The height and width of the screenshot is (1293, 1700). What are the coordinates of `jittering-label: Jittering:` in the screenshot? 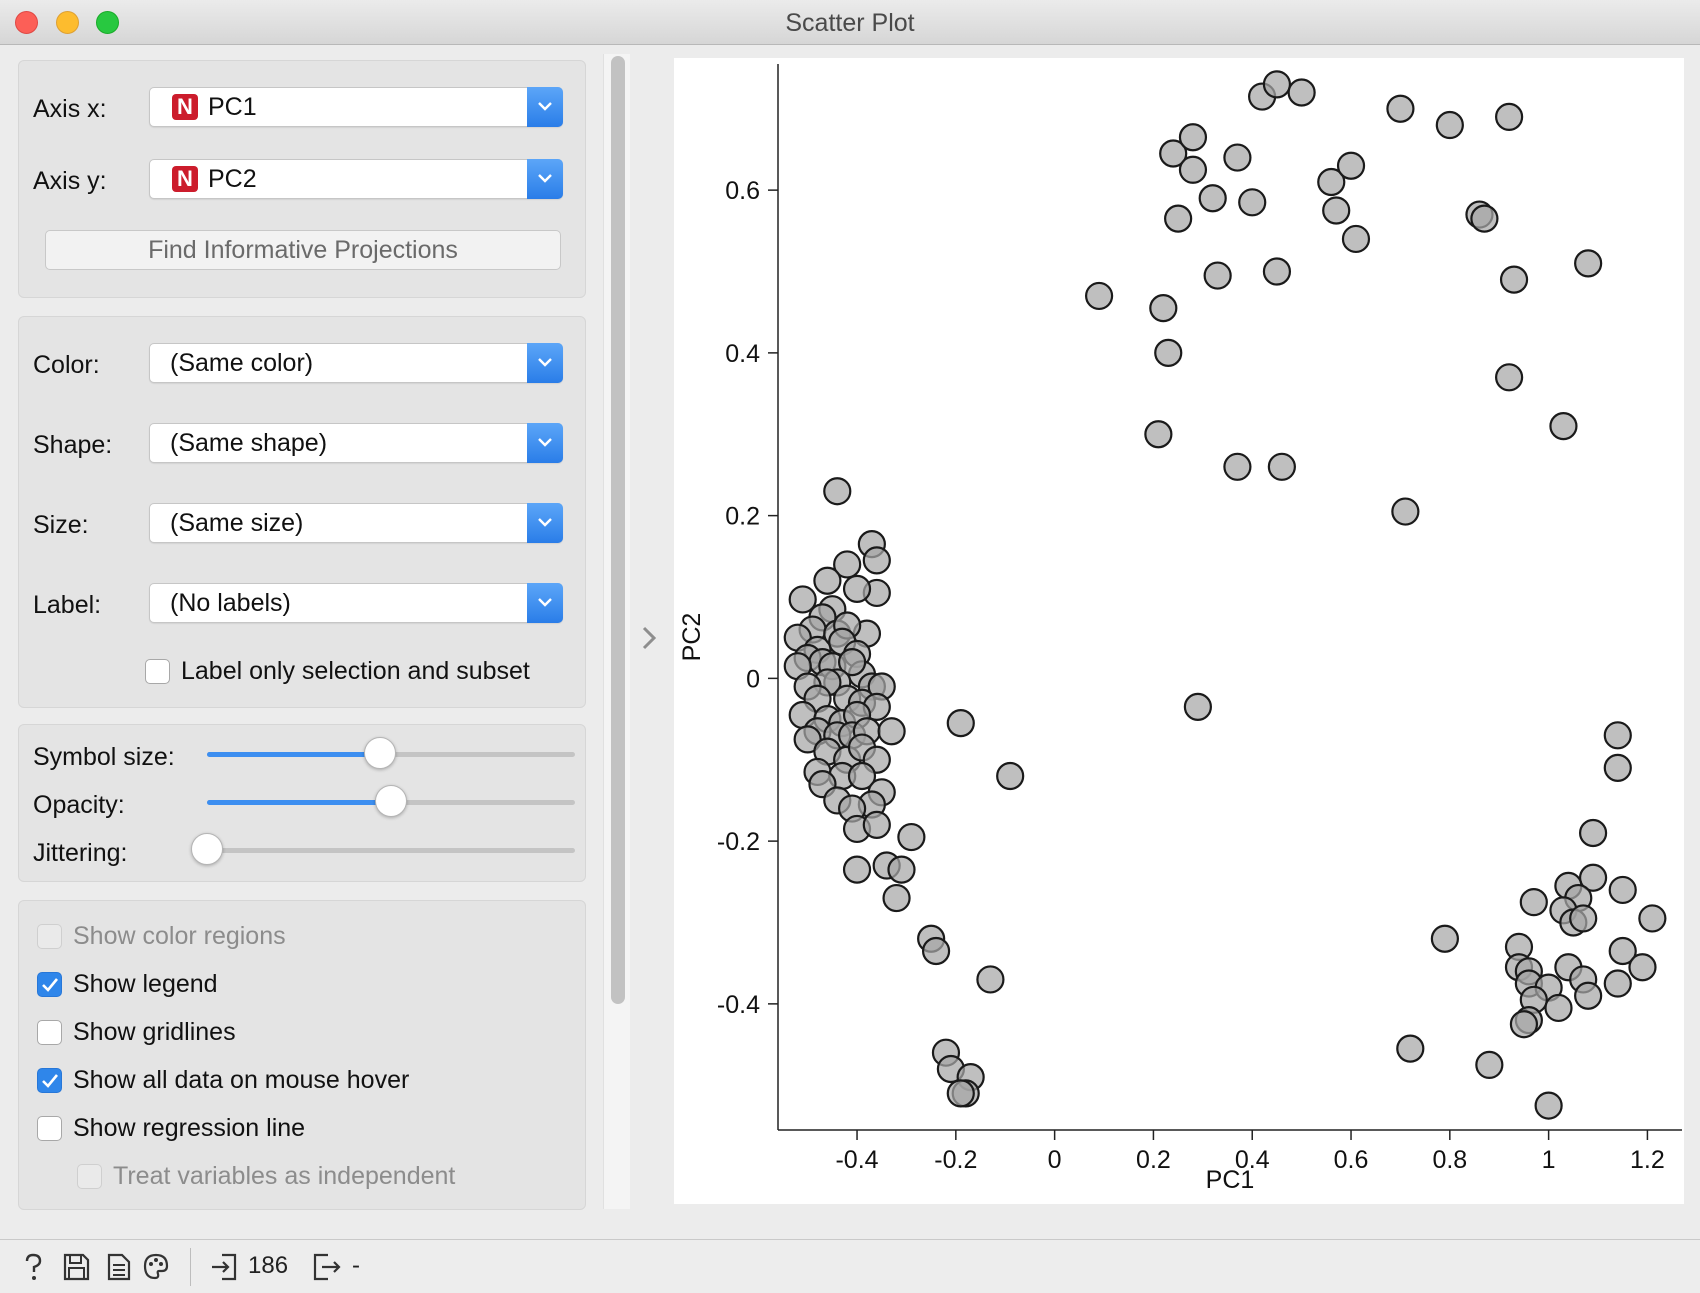 It's located at (80, 853).